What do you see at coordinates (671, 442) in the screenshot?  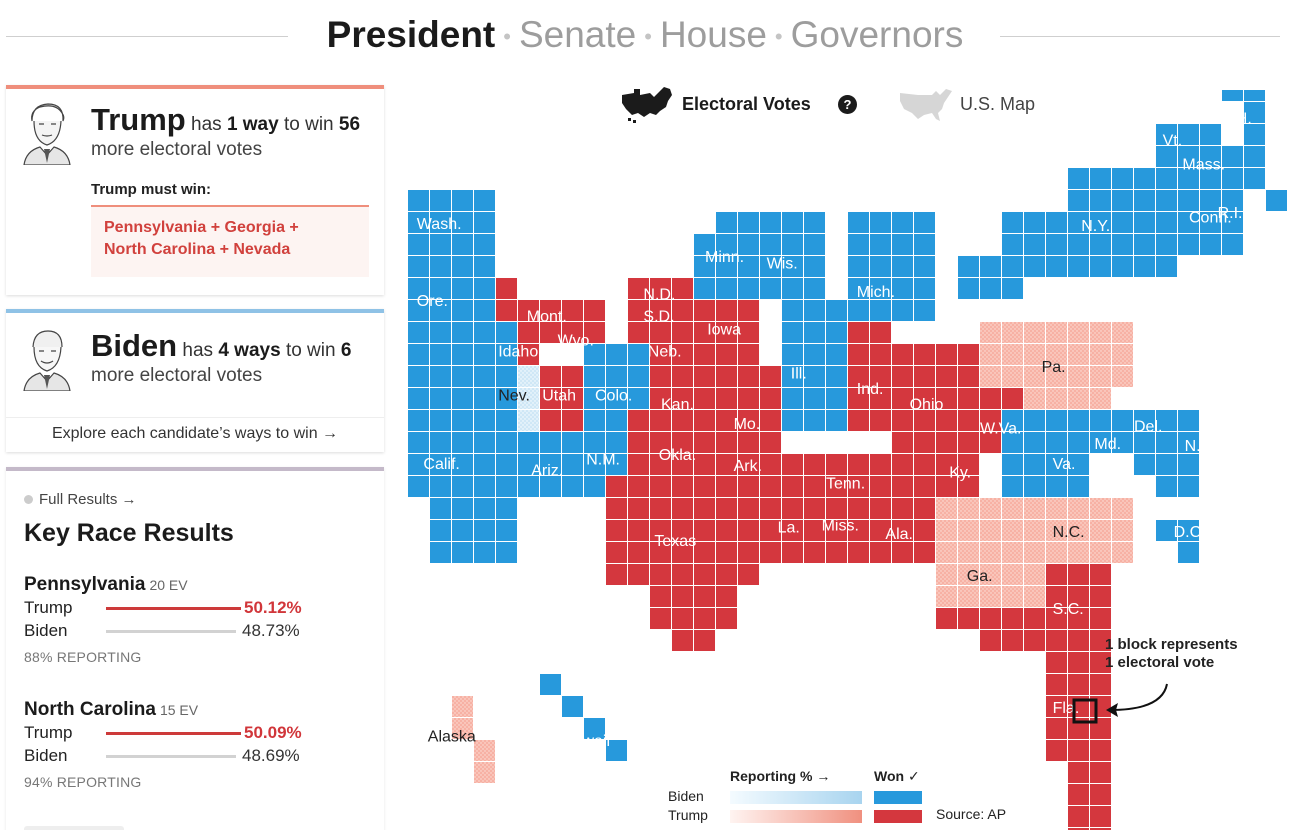 I see `state-okla` at bounding box center [671, 442].